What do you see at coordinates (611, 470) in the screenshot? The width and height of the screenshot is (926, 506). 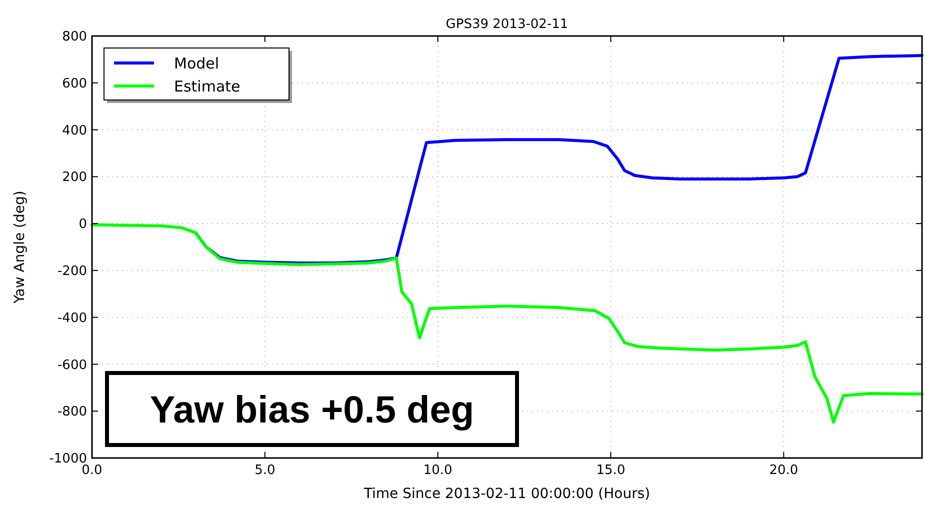 I see `x-tick-label: 15.0` at bounding box center [611, 470].